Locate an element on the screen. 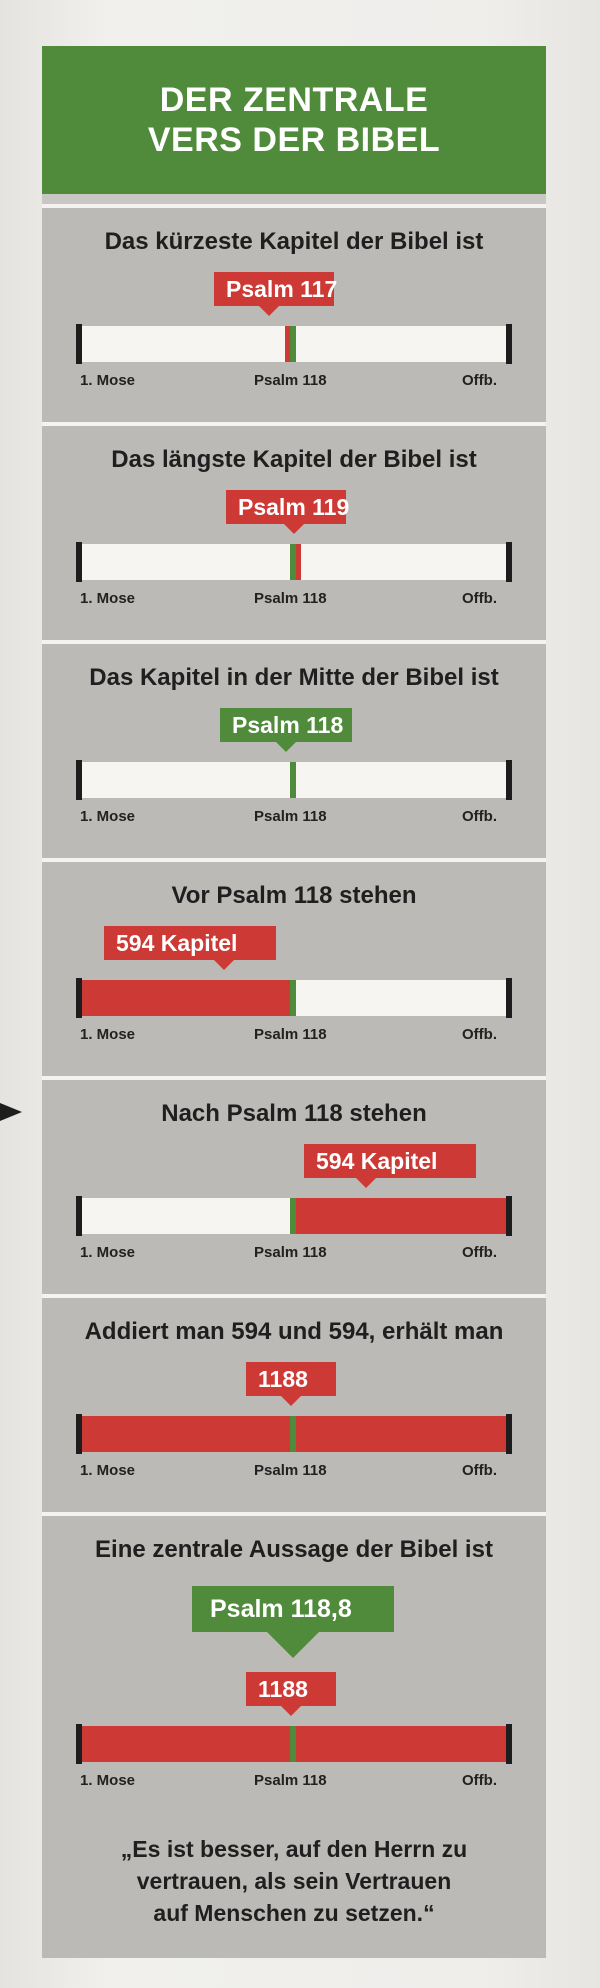 This screenshot has width=600, height=1988. panel-title: Vor Psalm 118 stehen is located at coordinates (294, 895).